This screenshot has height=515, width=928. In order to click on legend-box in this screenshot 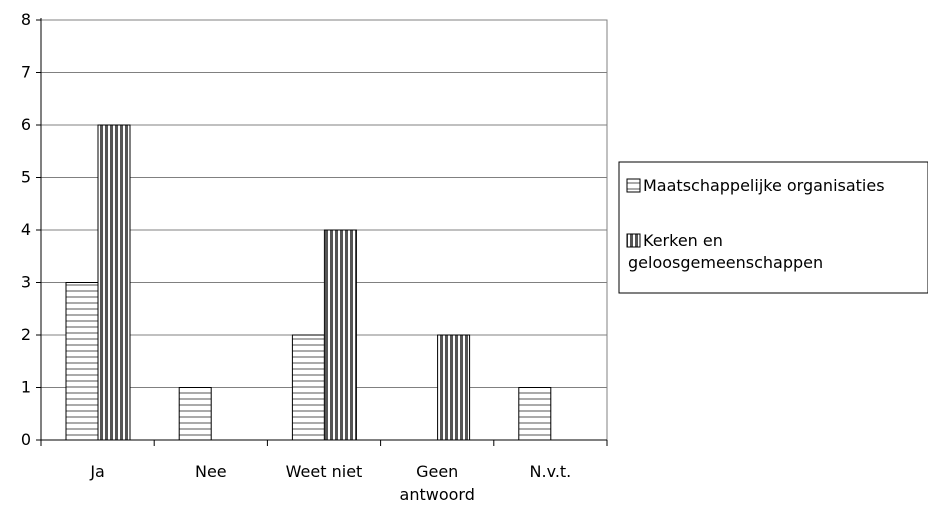, I will do `click(773, 227)`.